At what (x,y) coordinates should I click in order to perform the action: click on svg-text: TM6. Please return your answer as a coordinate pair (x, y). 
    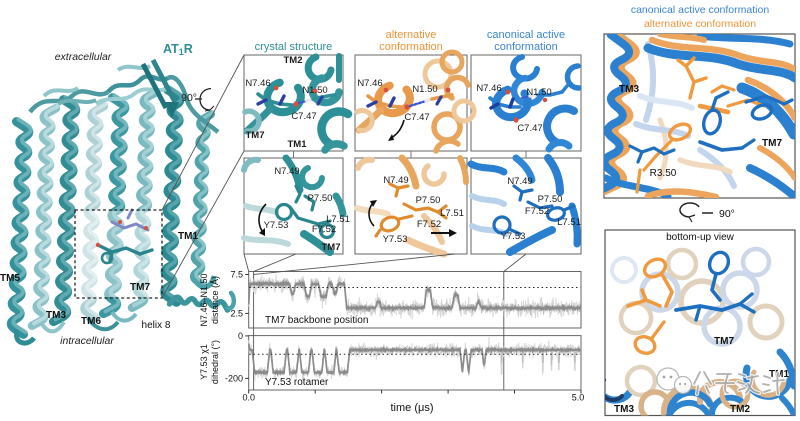
    Looking at the image, I should click on (91, 321).